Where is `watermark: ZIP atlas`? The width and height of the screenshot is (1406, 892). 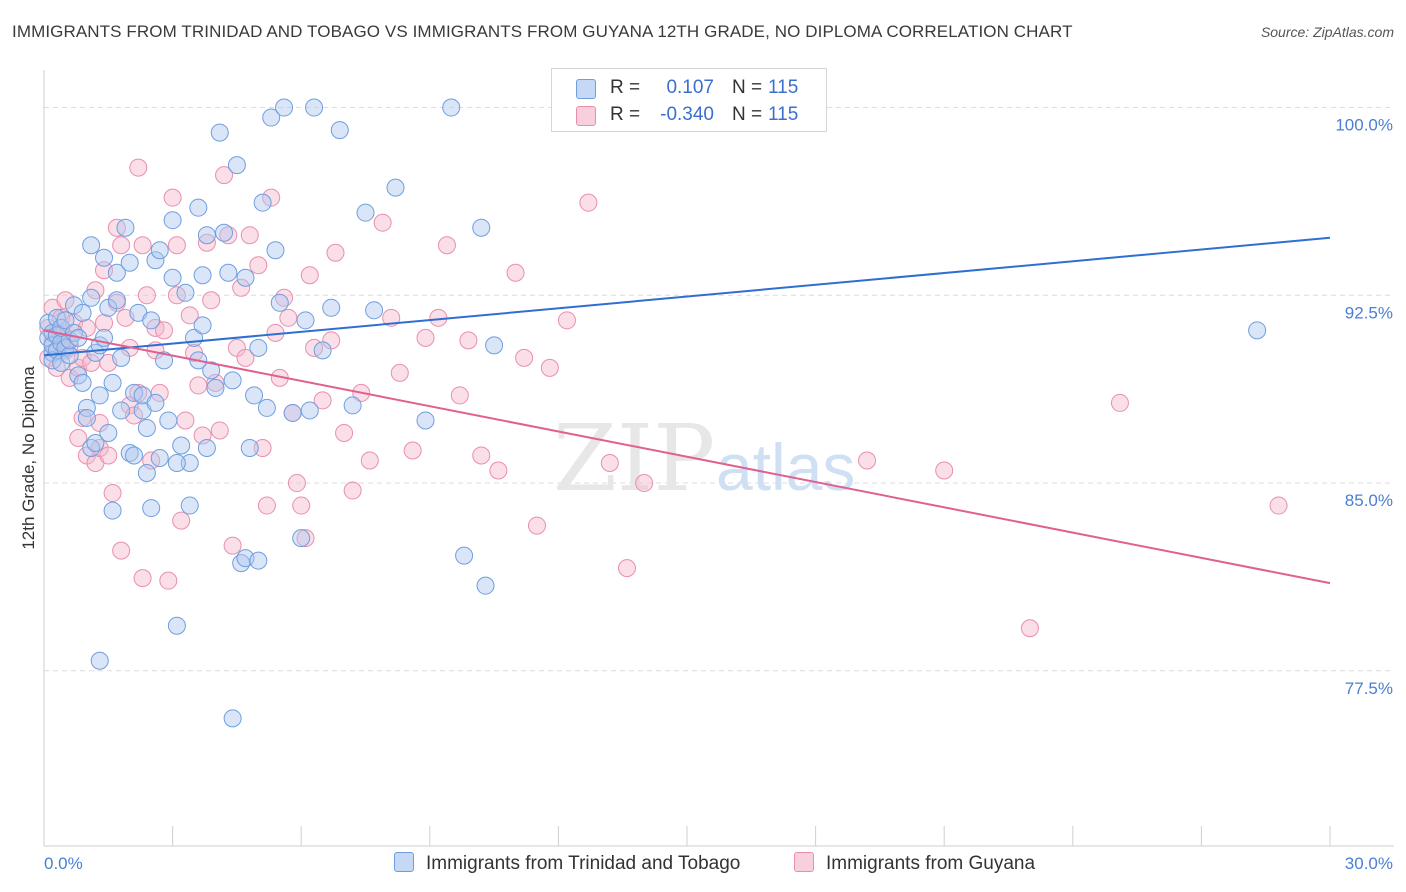 watermark: ZIP atlas is located at coordinates (704, 458).